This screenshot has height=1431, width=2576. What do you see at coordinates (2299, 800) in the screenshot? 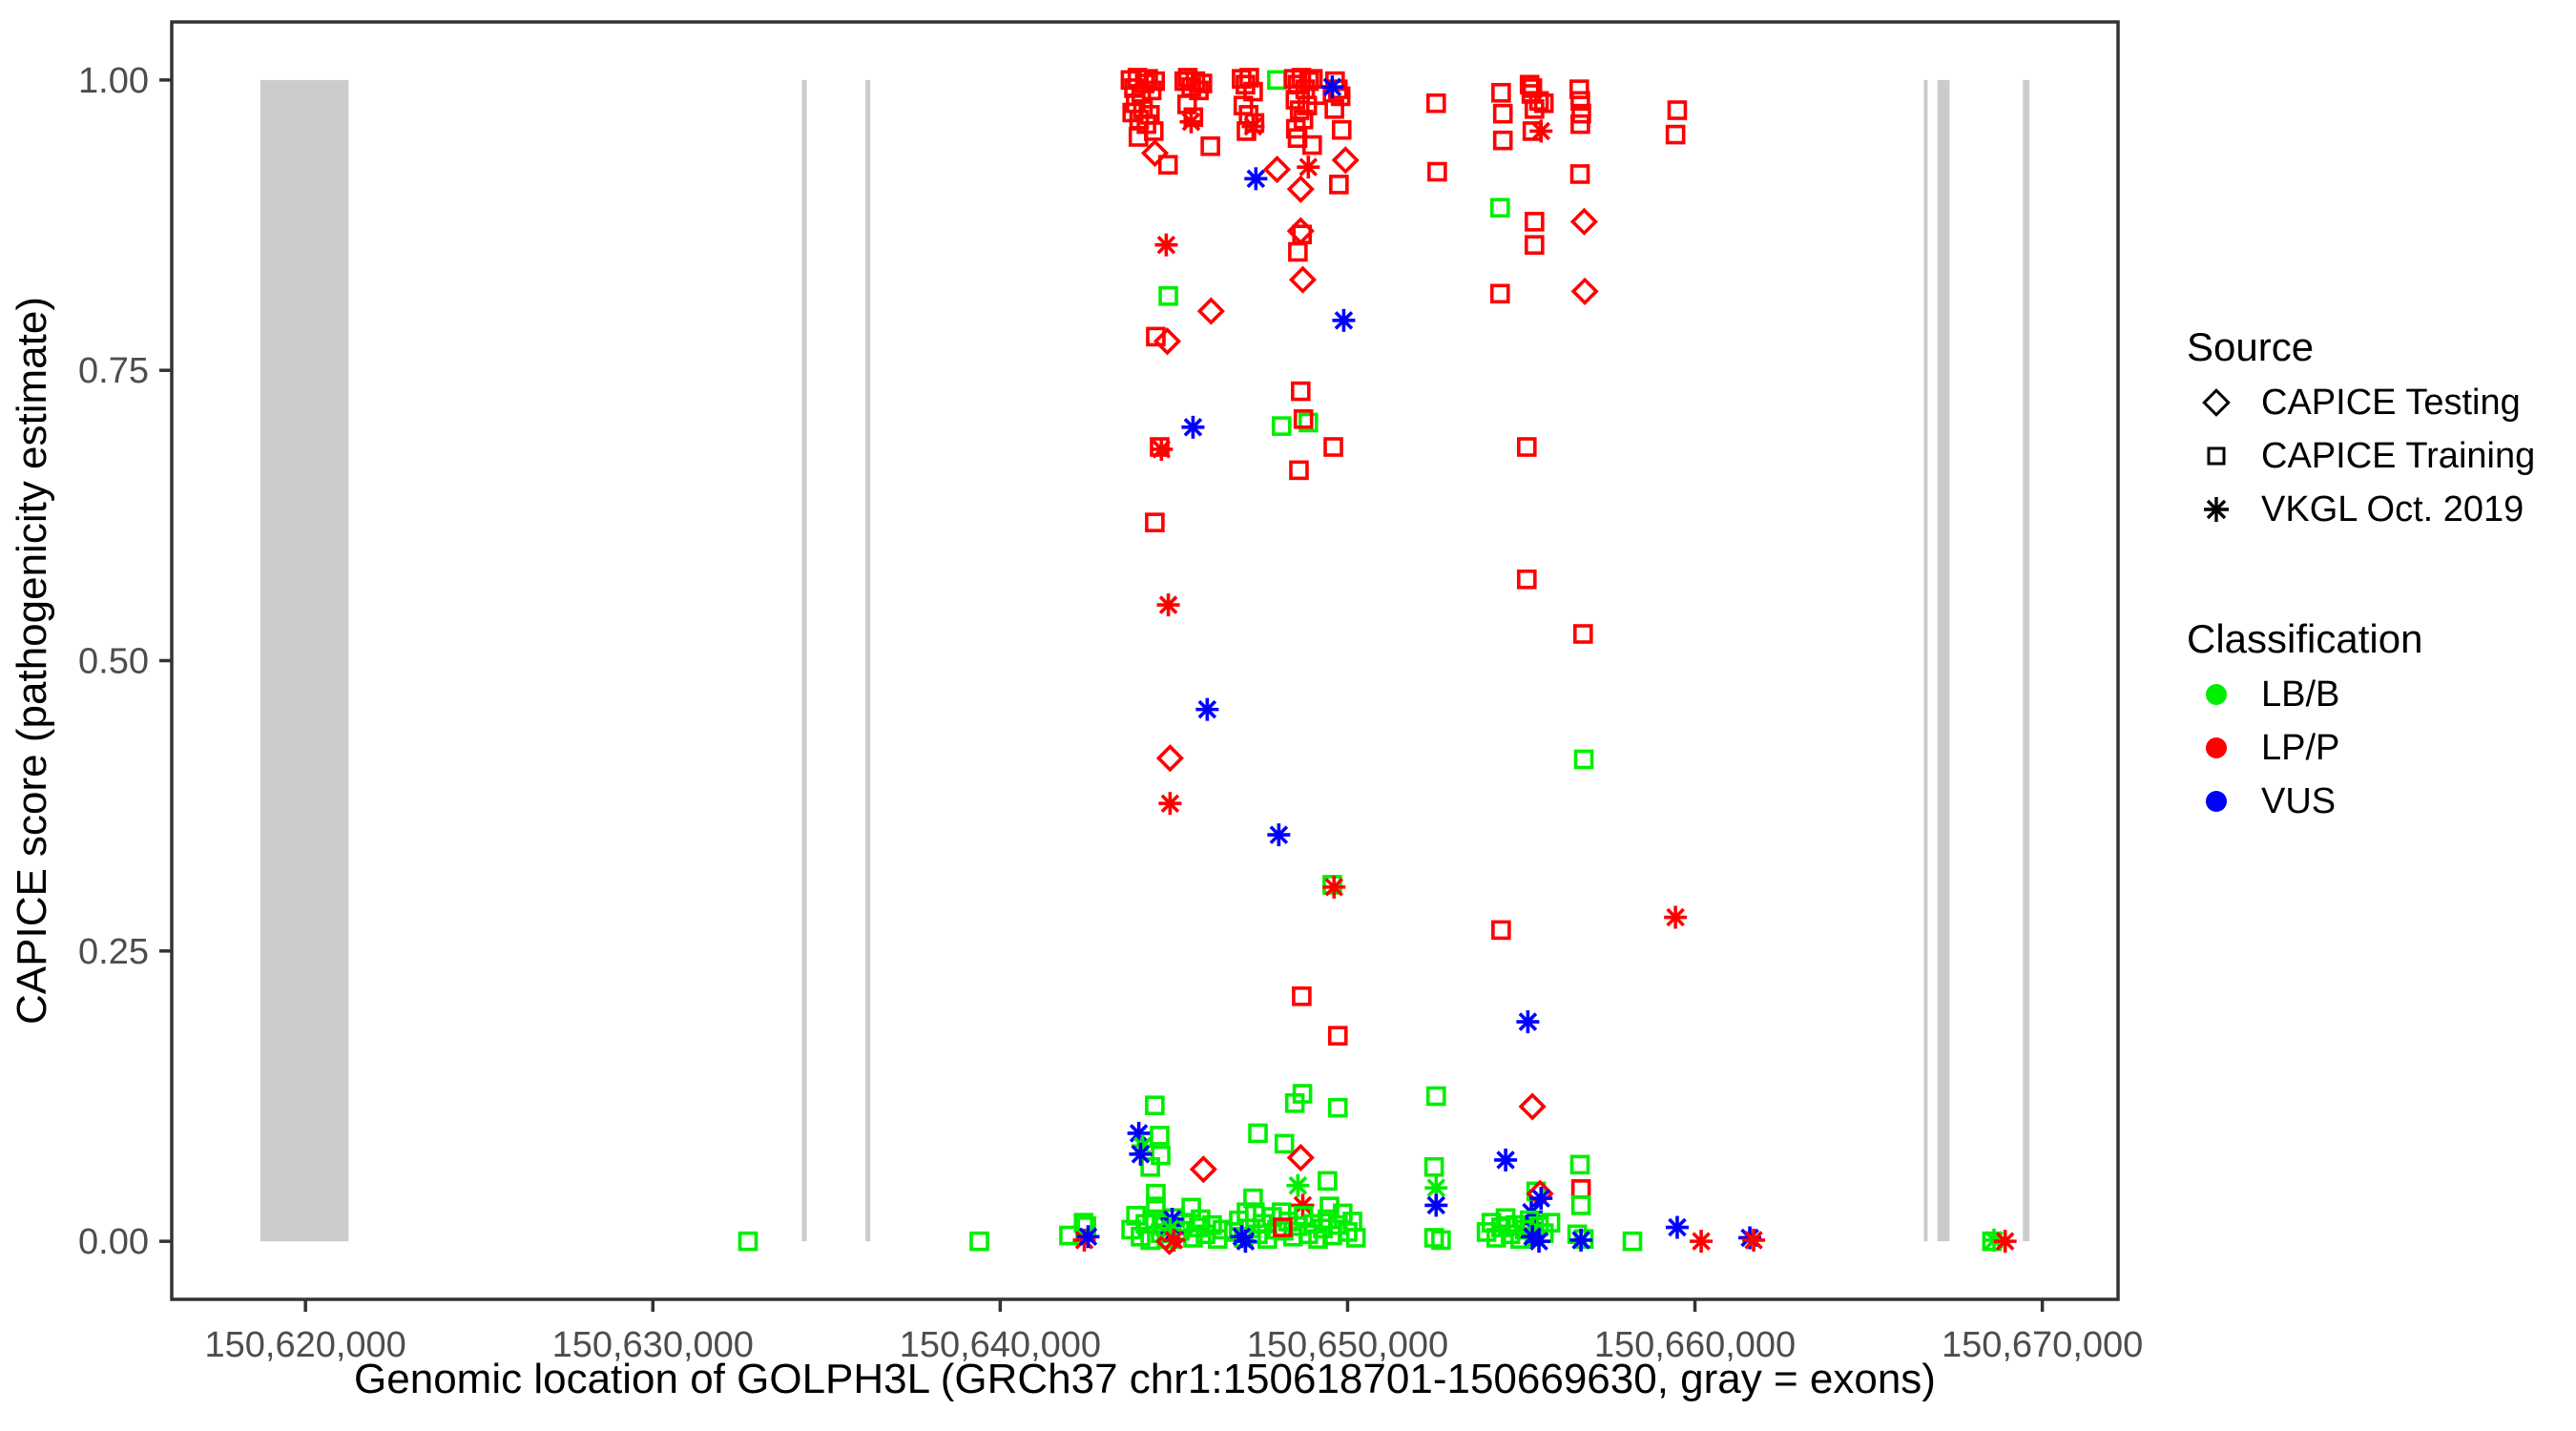
I see `legend-item-label: VUS` at bounding box center [2299, 800].